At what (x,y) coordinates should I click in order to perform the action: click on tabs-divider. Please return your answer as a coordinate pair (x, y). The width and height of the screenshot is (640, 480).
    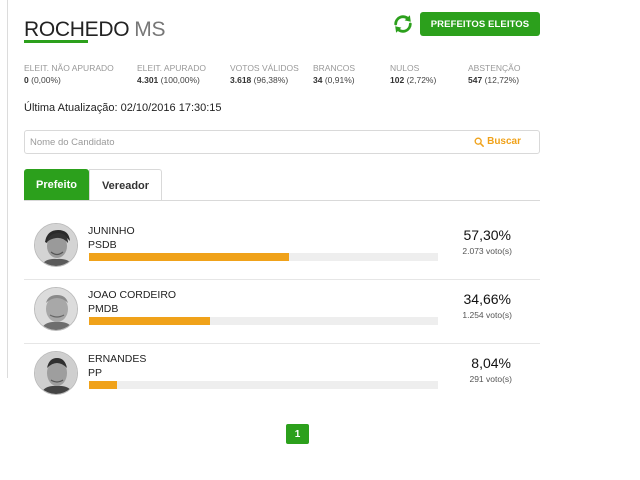
    Looking at the image, I should click on (282, 200).